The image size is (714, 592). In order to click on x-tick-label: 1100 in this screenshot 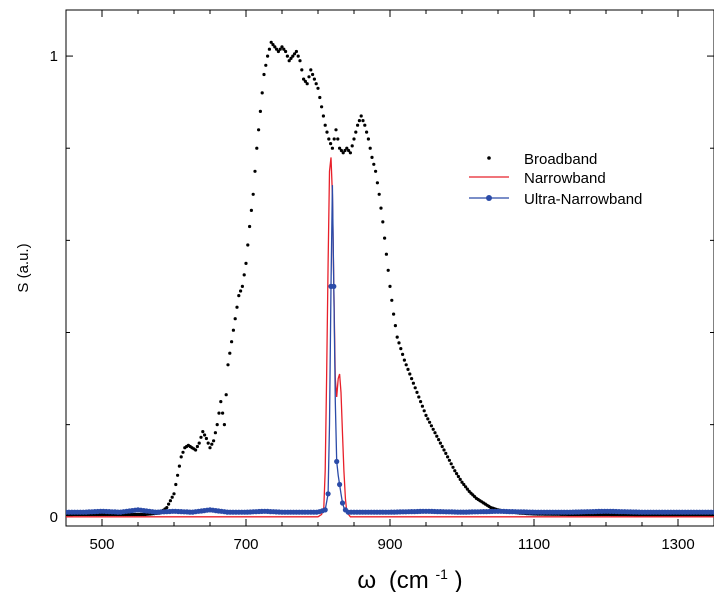, I will do `click(534, 544)`.